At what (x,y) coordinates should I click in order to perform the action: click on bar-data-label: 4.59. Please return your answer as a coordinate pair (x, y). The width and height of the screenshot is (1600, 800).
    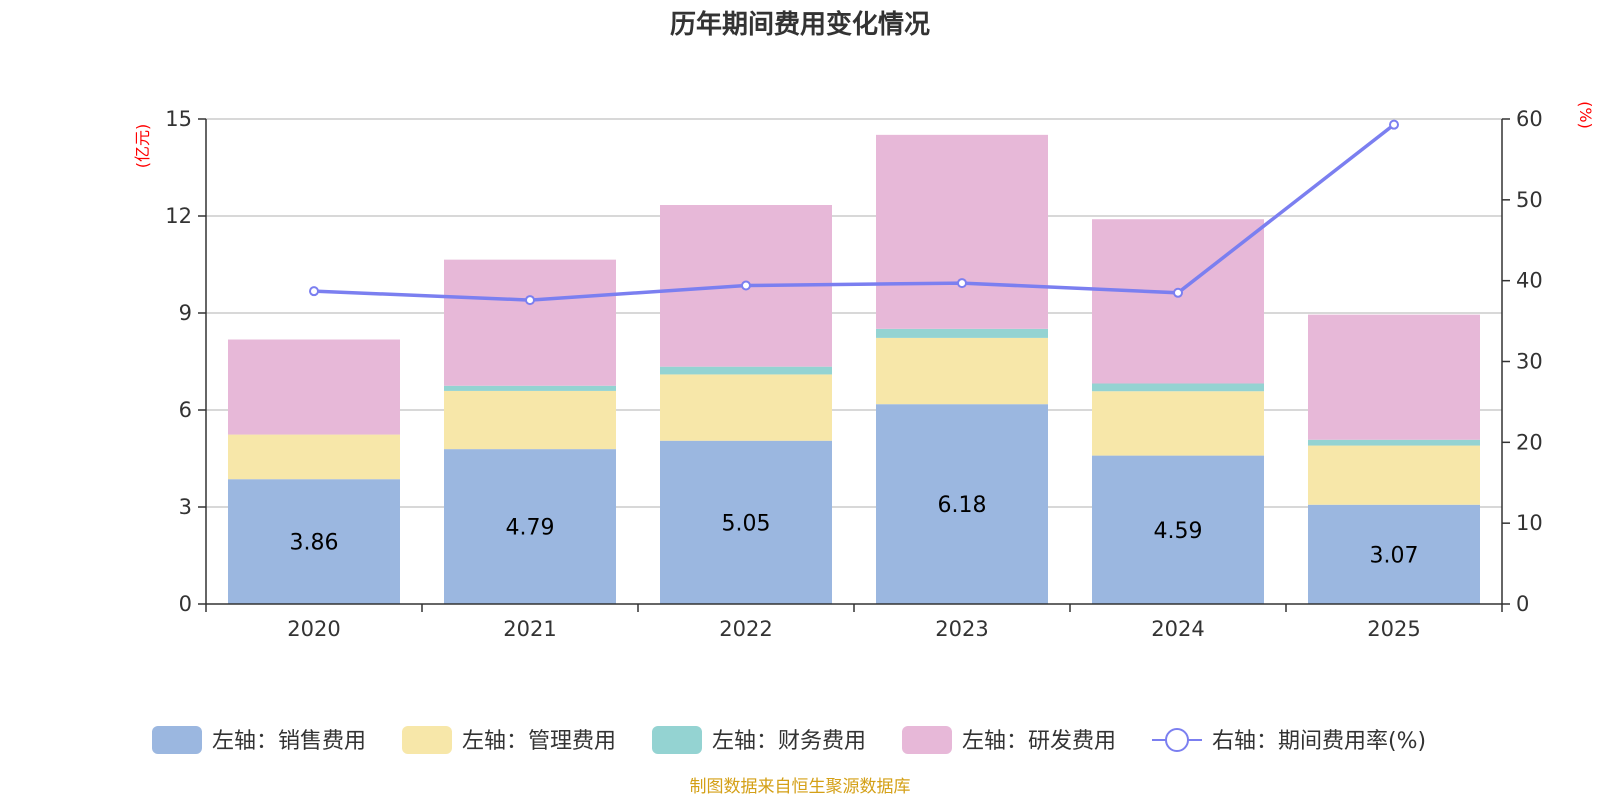
    Looking at the image, I should click on (1178, 531).